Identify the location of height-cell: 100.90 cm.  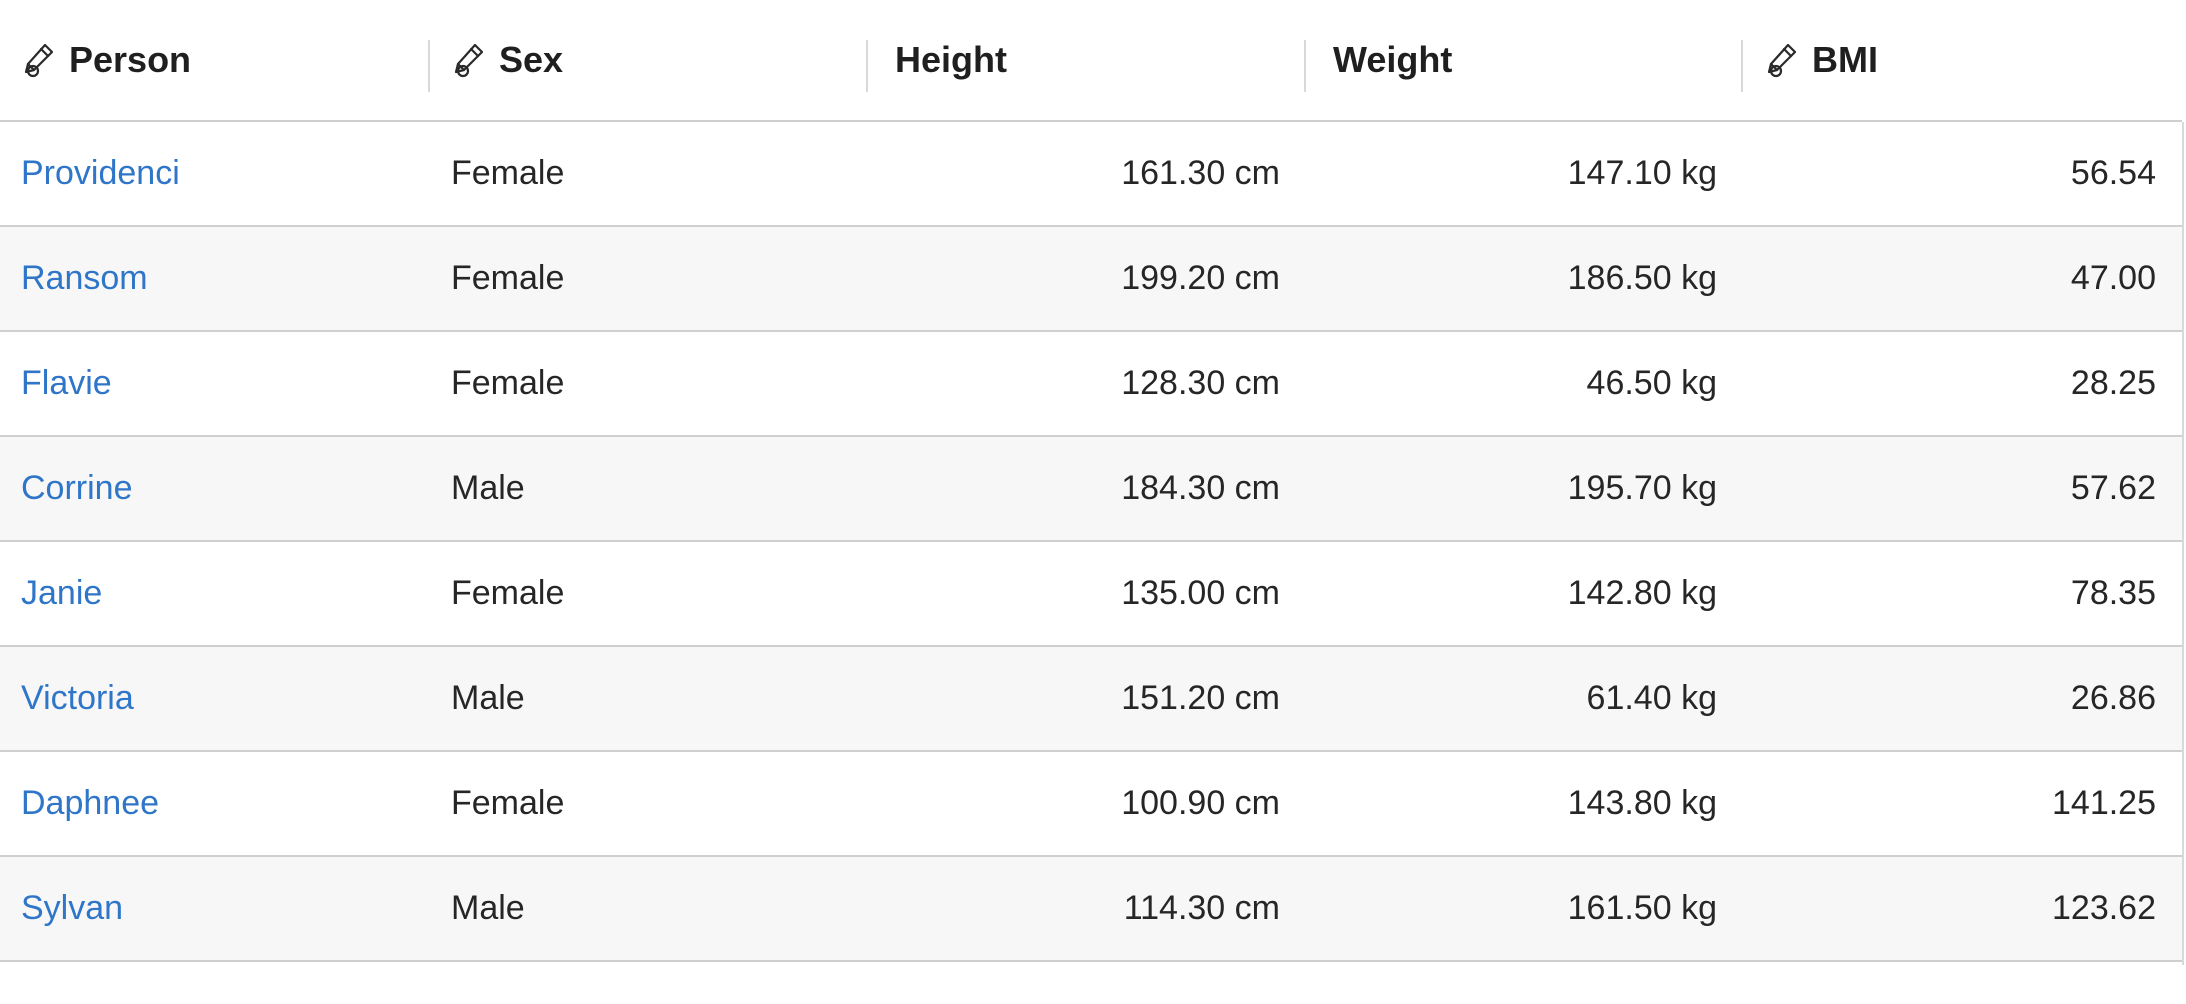
(1200, 803).